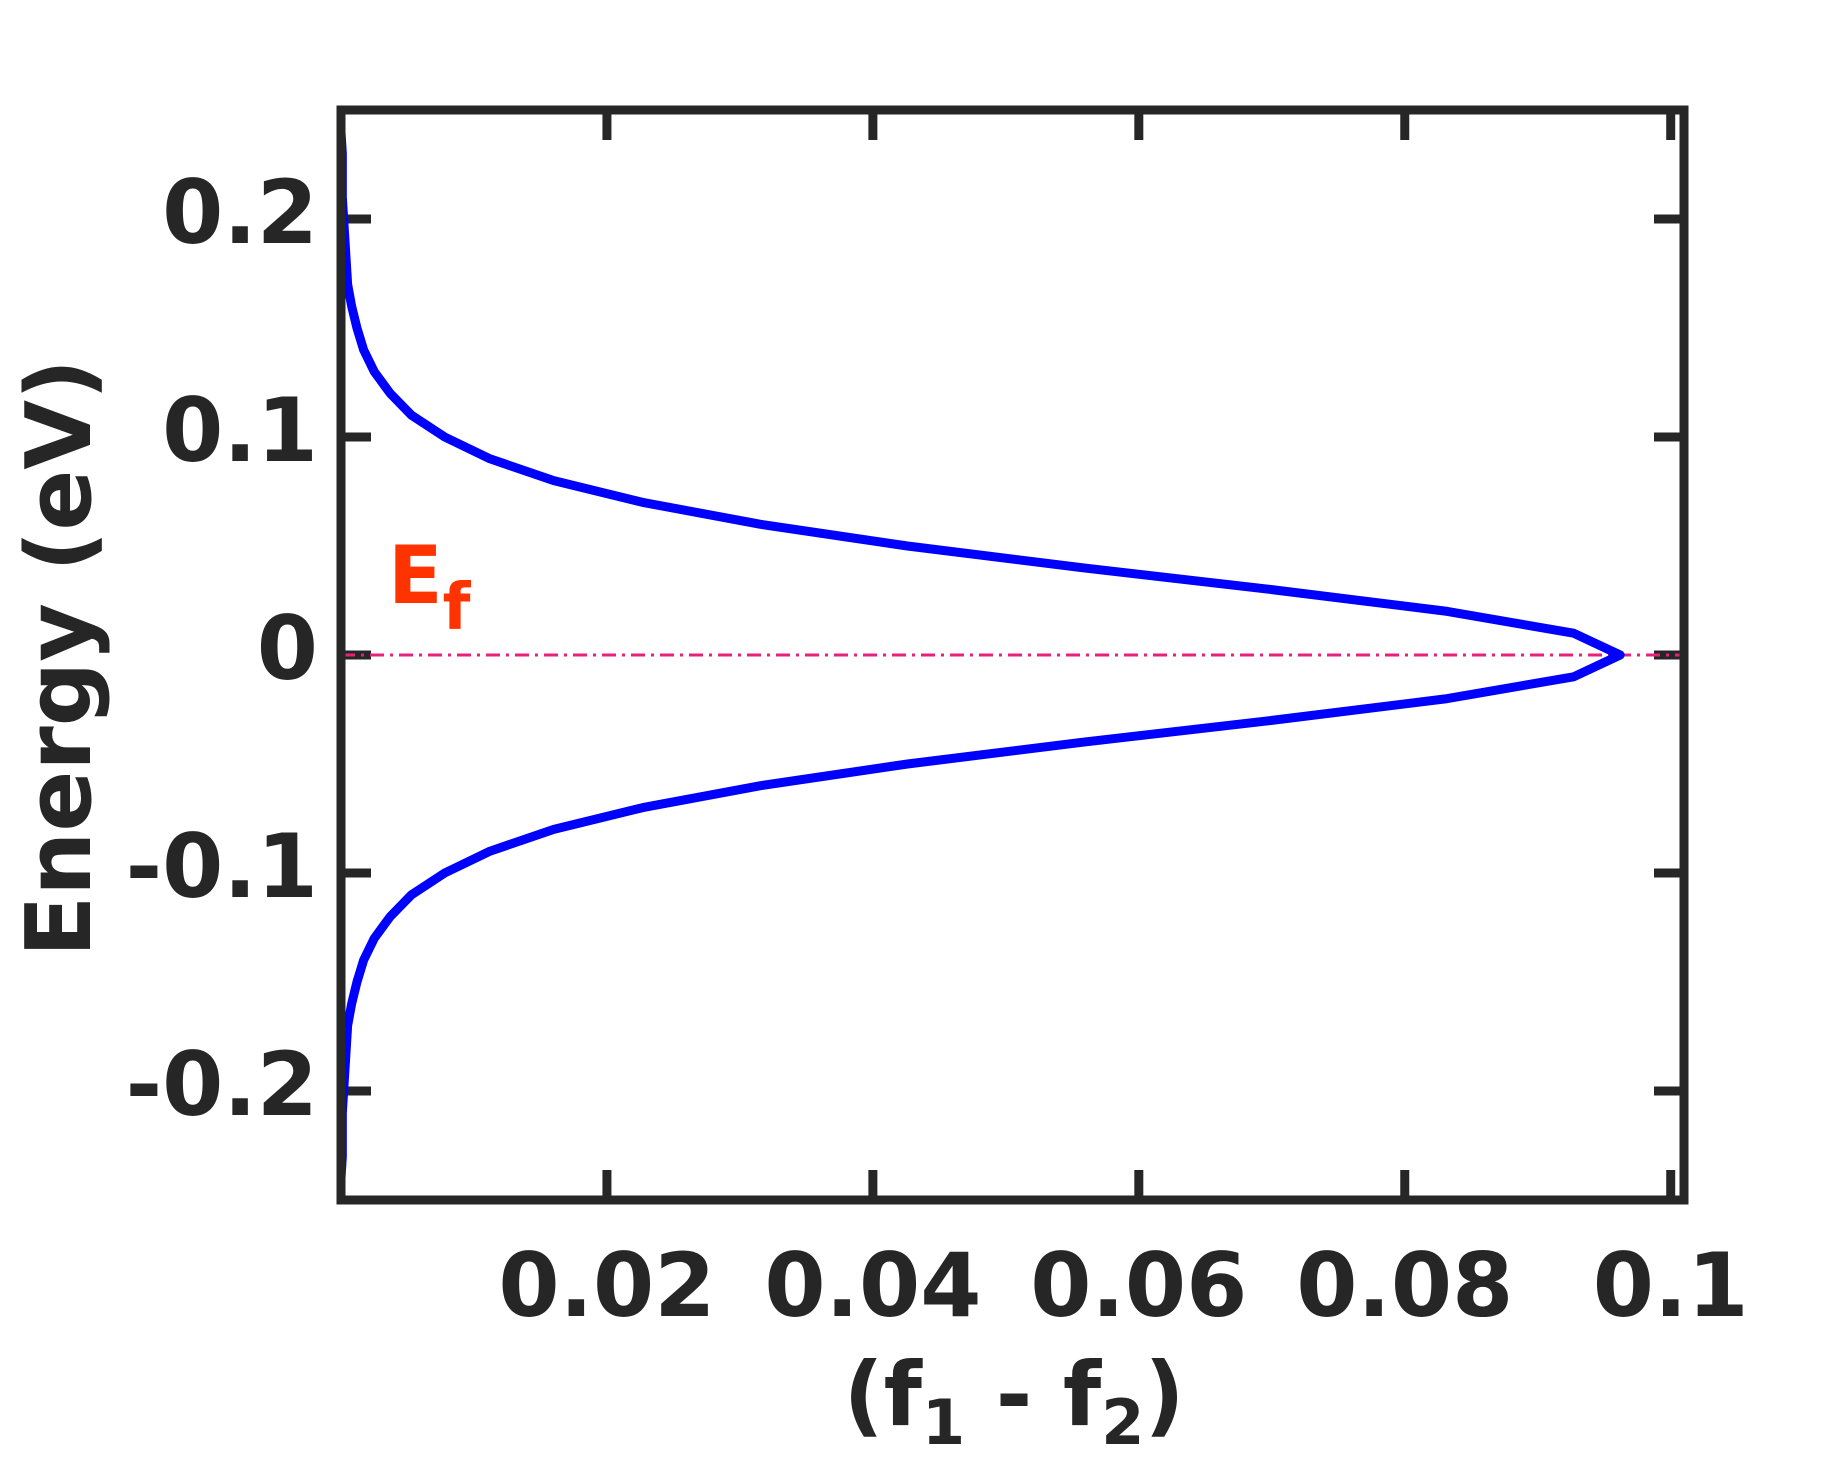  I want to click on y-tick-label: -0.2, so click(222, 1084).